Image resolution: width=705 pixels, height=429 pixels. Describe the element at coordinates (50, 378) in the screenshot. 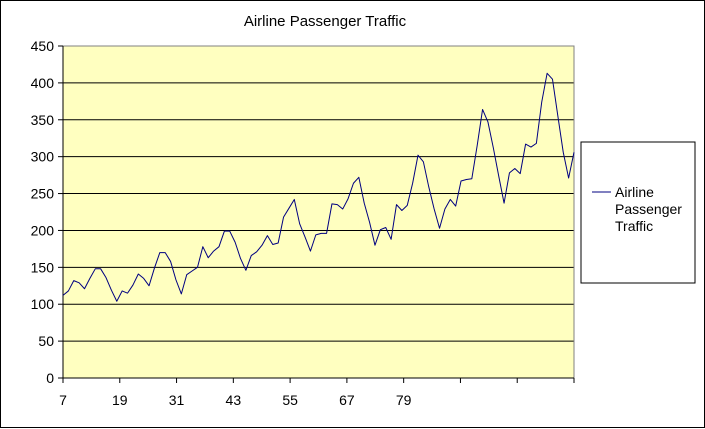

I see `y-tick-label: 0` at that location.